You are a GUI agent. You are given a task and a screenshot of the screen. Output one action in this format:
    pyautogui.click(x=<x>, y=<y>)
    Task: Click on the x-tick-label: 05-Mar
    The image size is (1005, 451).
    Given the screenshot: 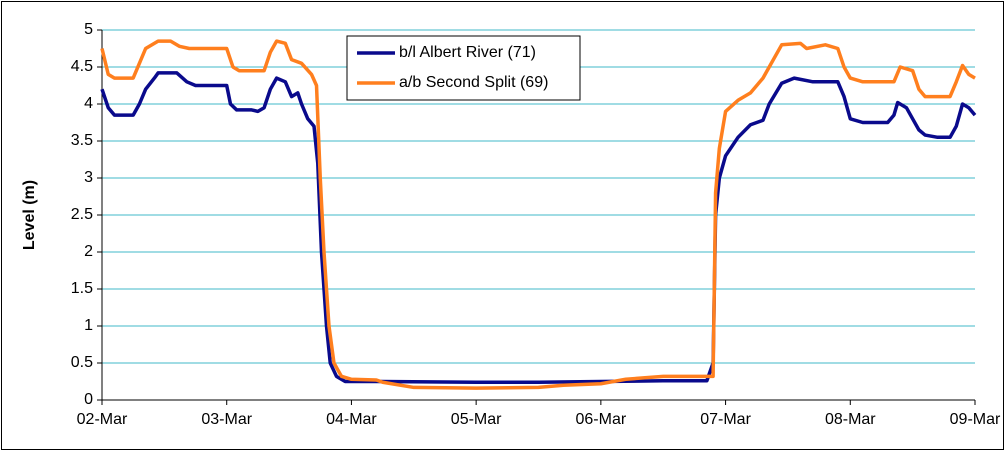 What is the action you would take?
    pyautogui.click(x=476, y=419)
    